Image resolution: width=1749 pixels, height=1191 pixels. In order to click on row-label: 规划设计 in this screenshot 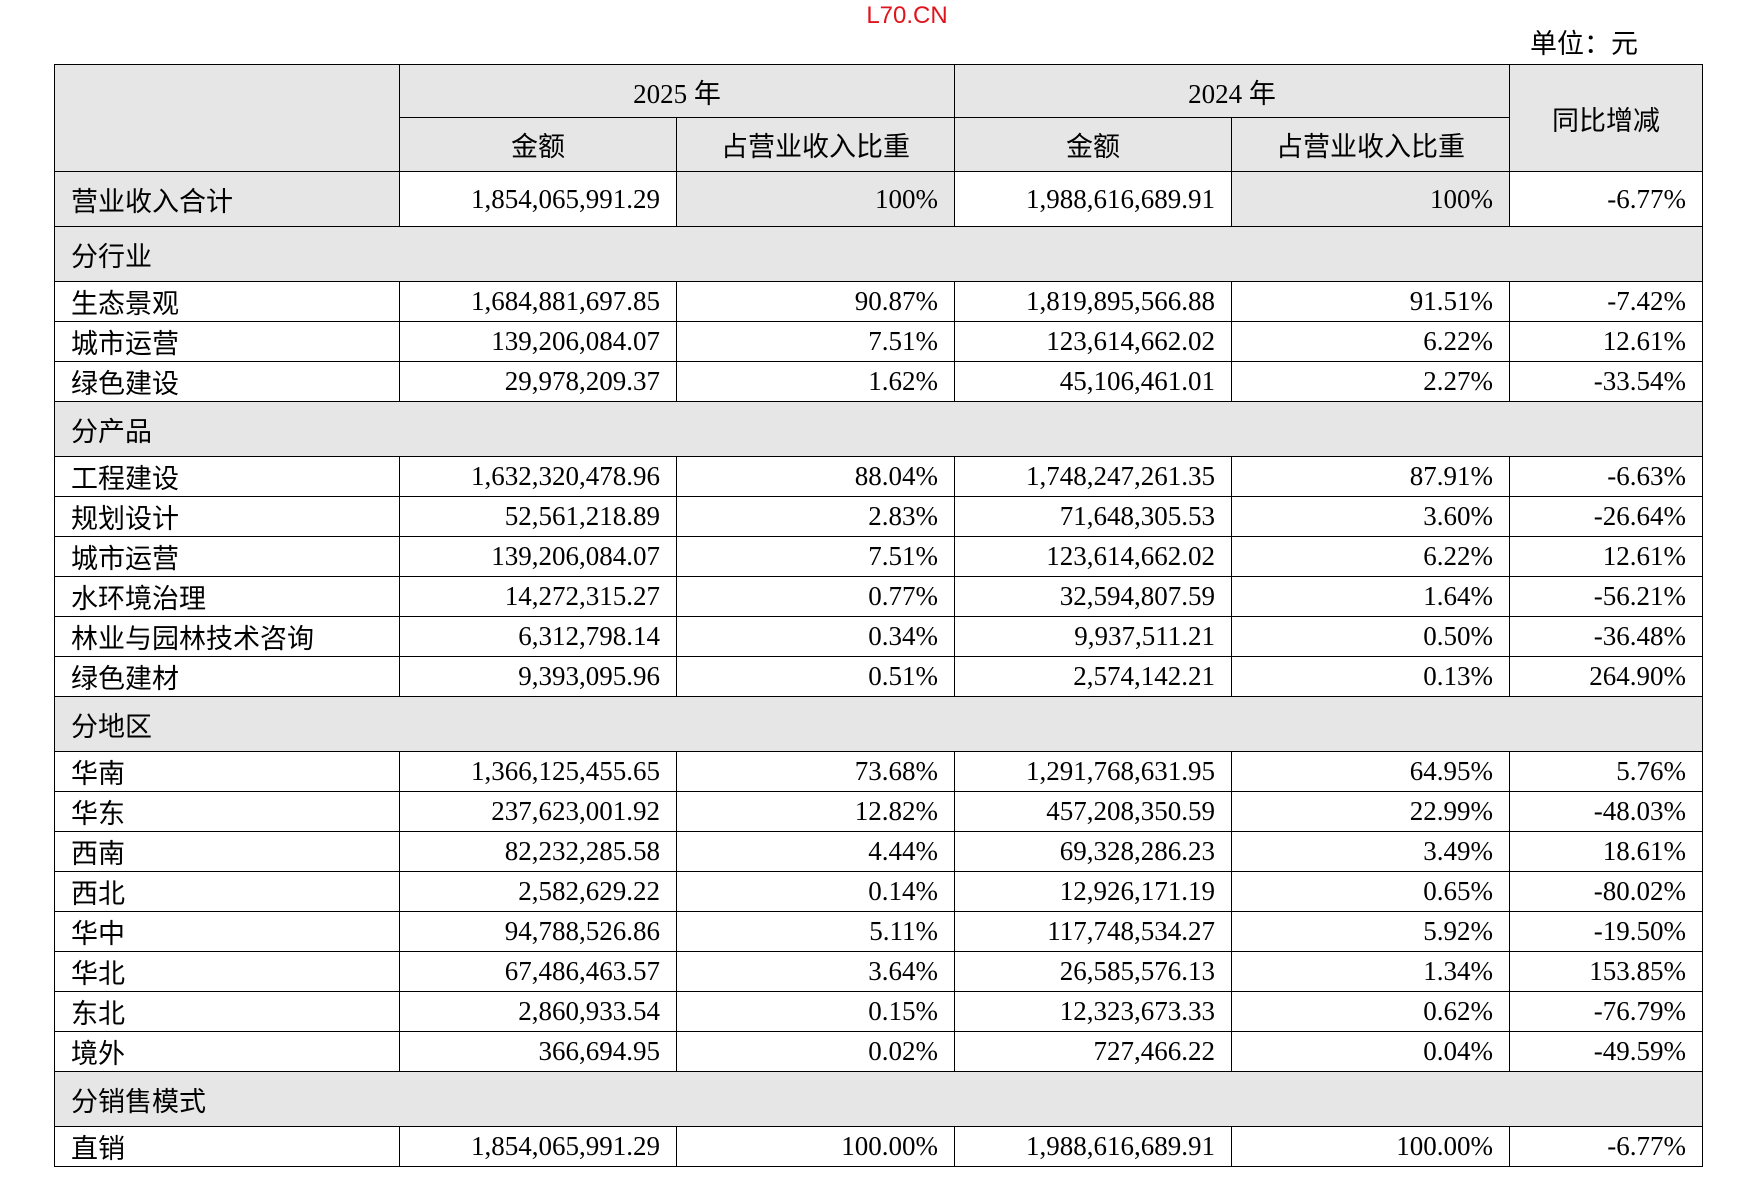, I will do `click(227, 516)`.